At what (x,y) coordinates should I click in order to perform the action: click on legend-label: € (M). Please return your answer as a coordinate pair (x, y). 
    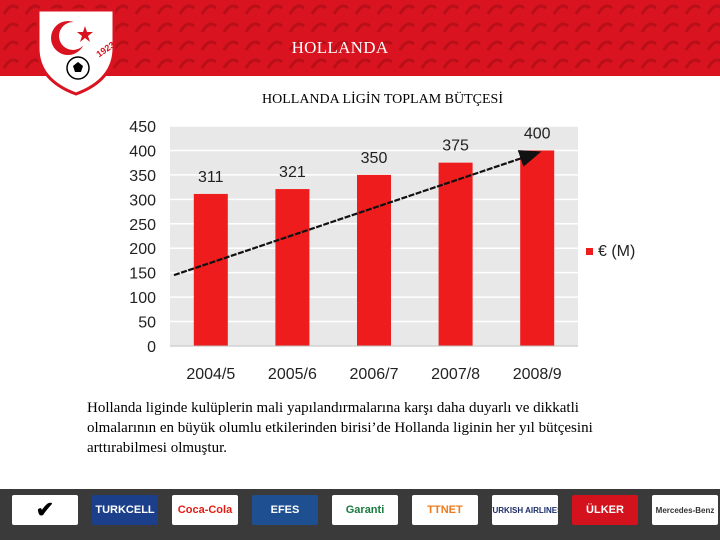
    Looking at the image, I should click on (616, 251).